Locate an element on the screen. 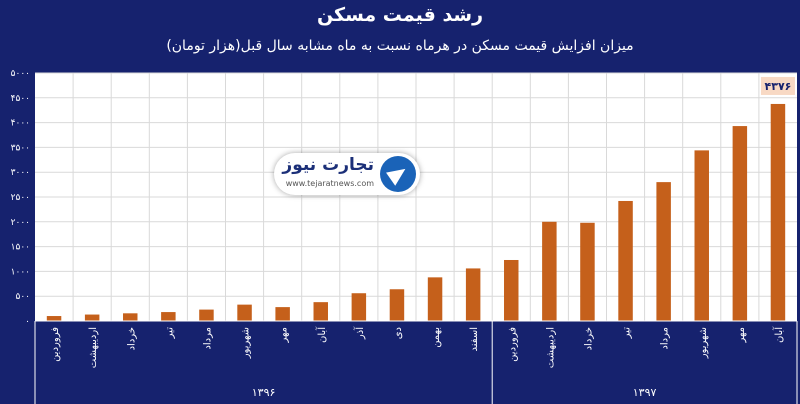 Image resolution: width=800 pixels, height=404 pixels. data-label: ۴۳۷۶ is located at coordinates (778, 86).